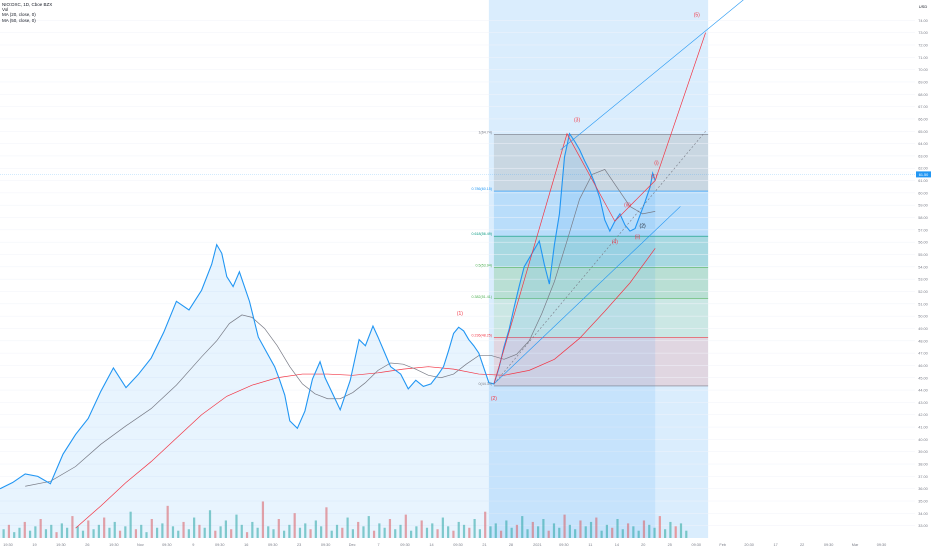  What do you see at coordinates (484, 266) in the screenshot?
I see `fib-label: 0.5(53.94)` at bounding box center [484, 266].